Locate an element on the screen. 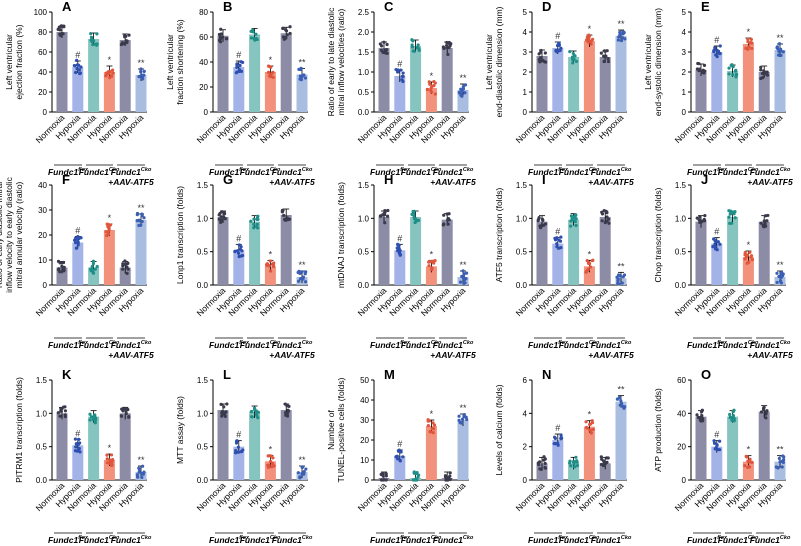 This screenshot has width=801, height=546. group-label: Fundc1flox is located at coordinates (68, 345).